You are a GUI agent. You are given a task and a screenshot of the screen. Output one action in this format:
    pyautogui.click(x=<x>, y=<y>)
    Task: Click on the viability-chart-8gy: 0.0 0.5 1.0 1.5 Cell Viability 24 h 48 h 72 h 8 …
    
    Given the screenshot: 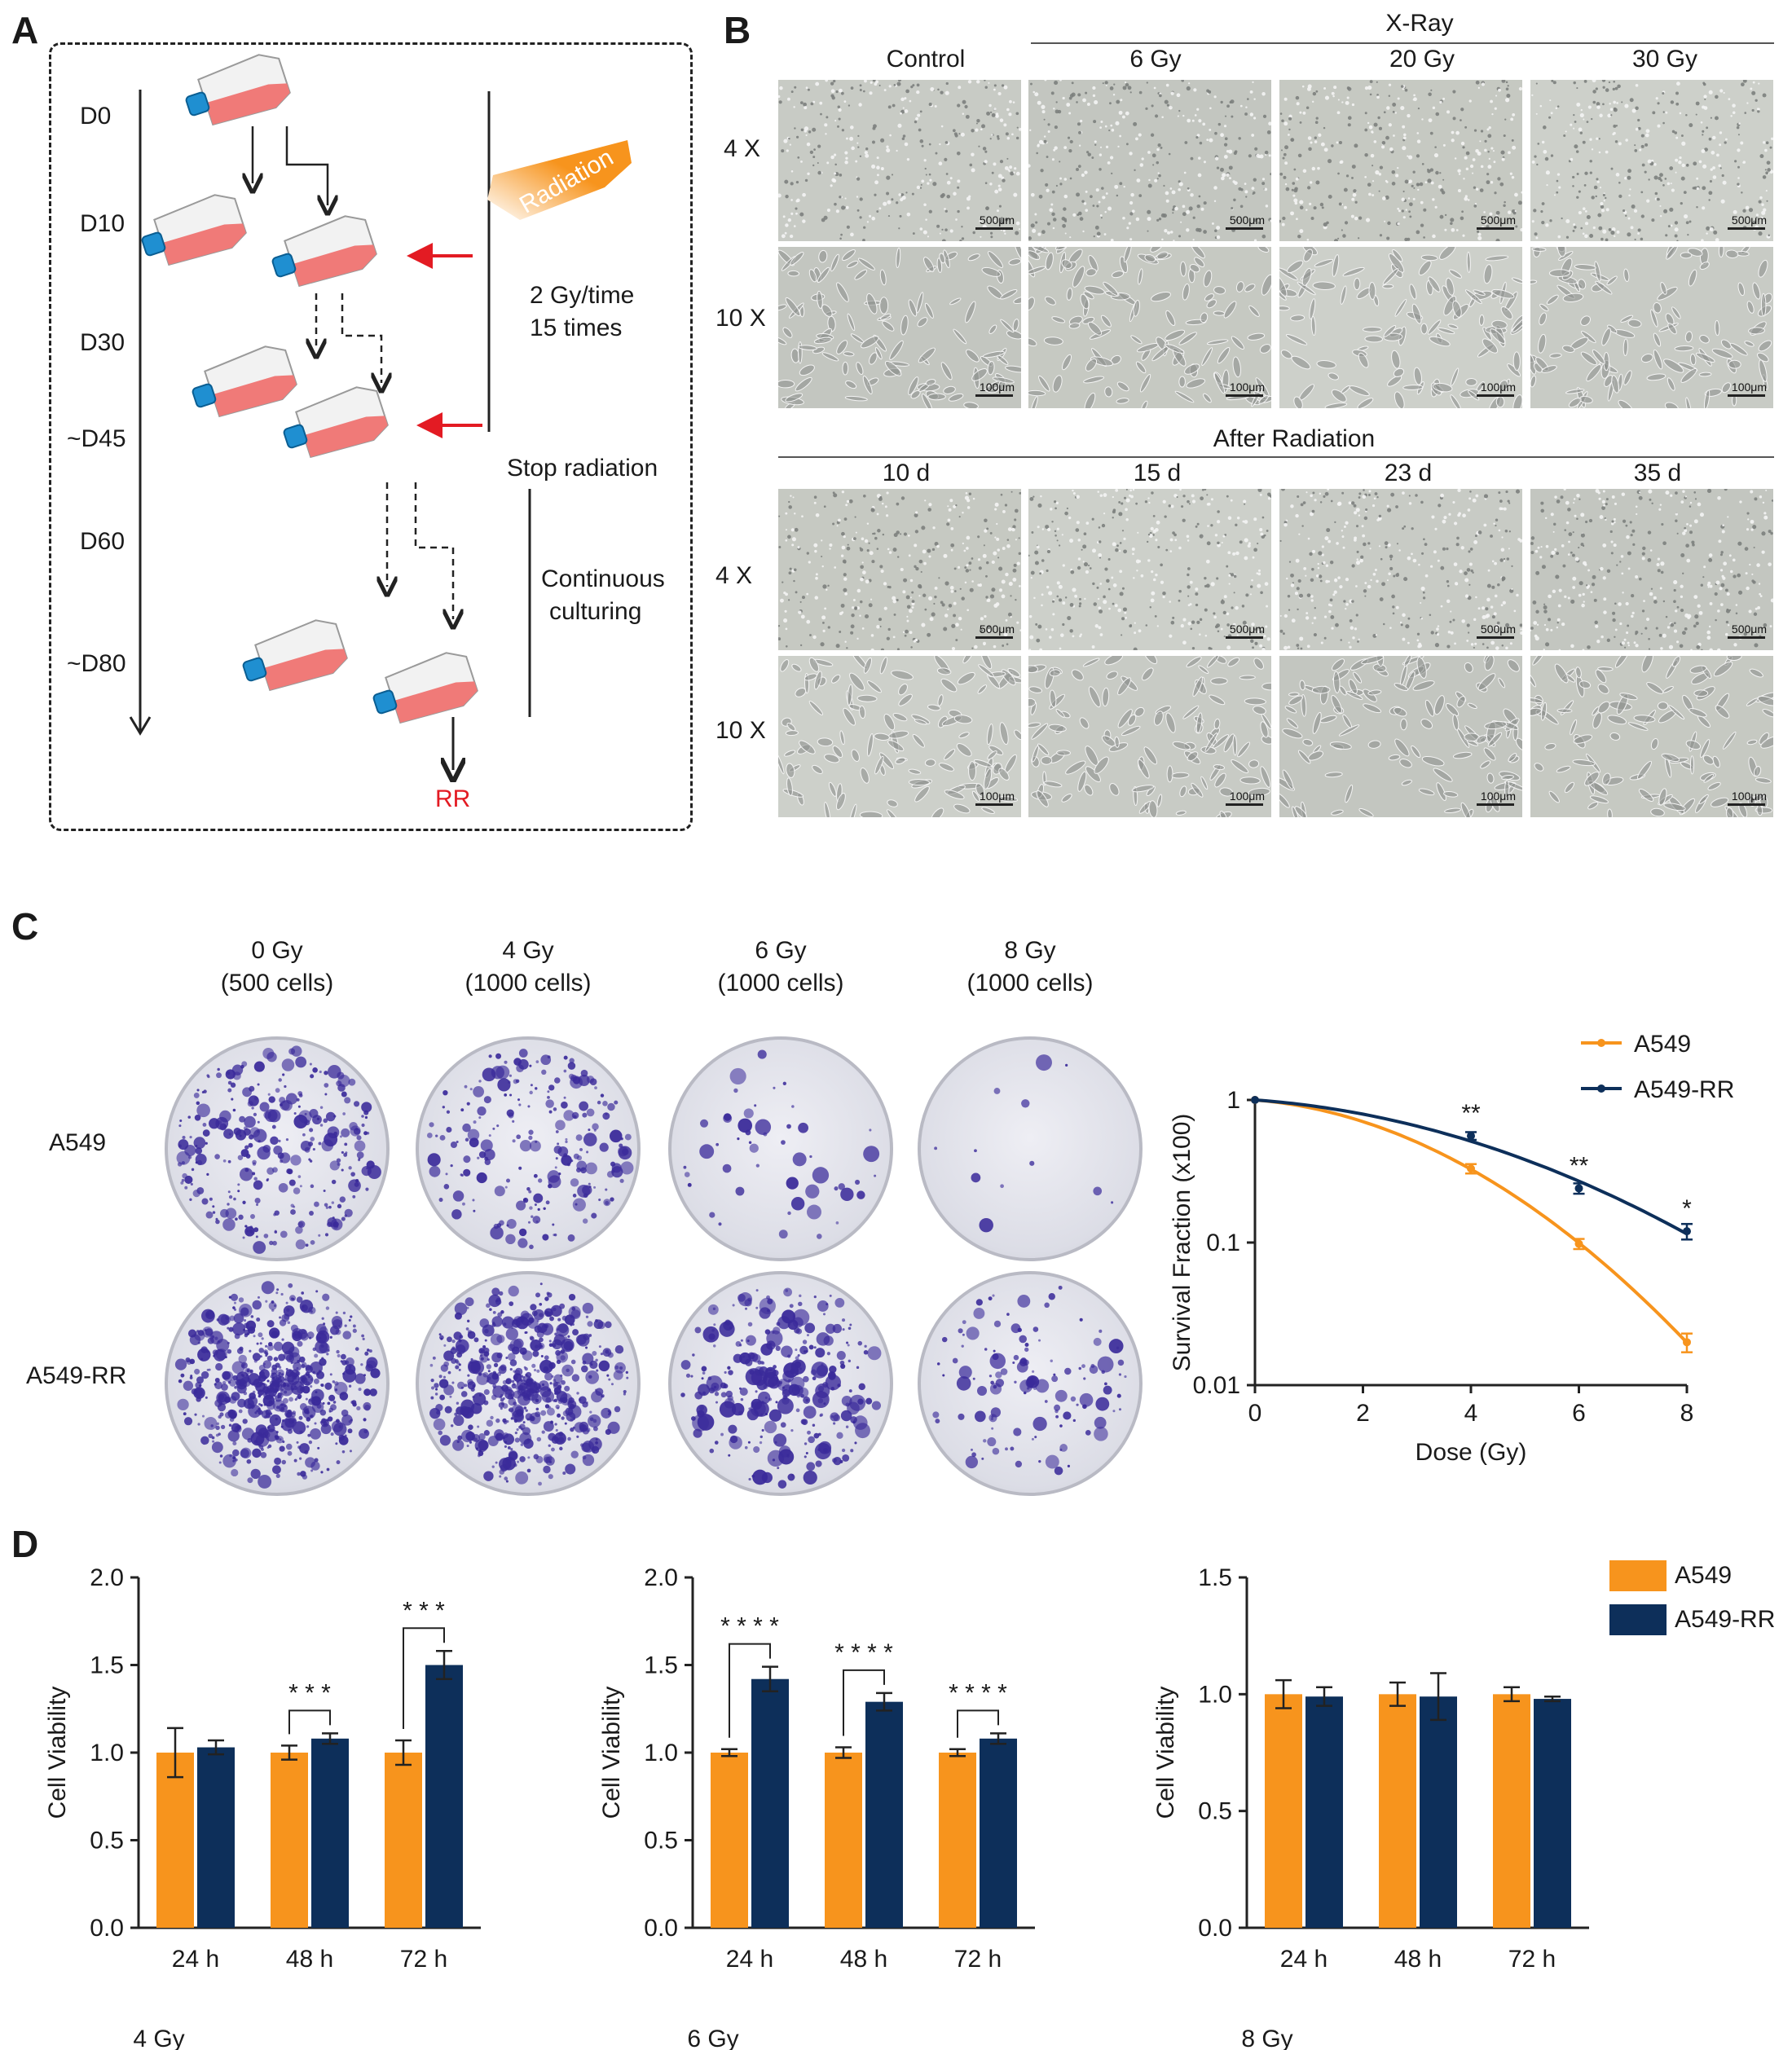 What is the action you would take?
    pyautogui.click(x=1370, y=1807)
    